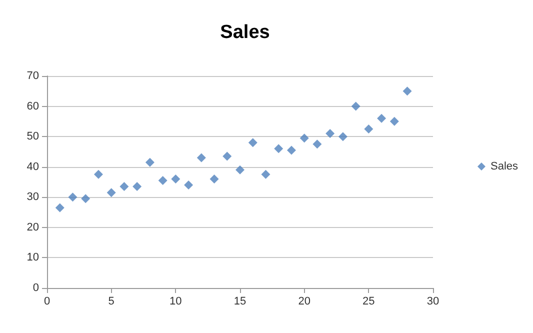  What do you see at coordinates (32, 258) in the screenshot?
I see `y-tick-label: 10` at bounding box center [32, 258].